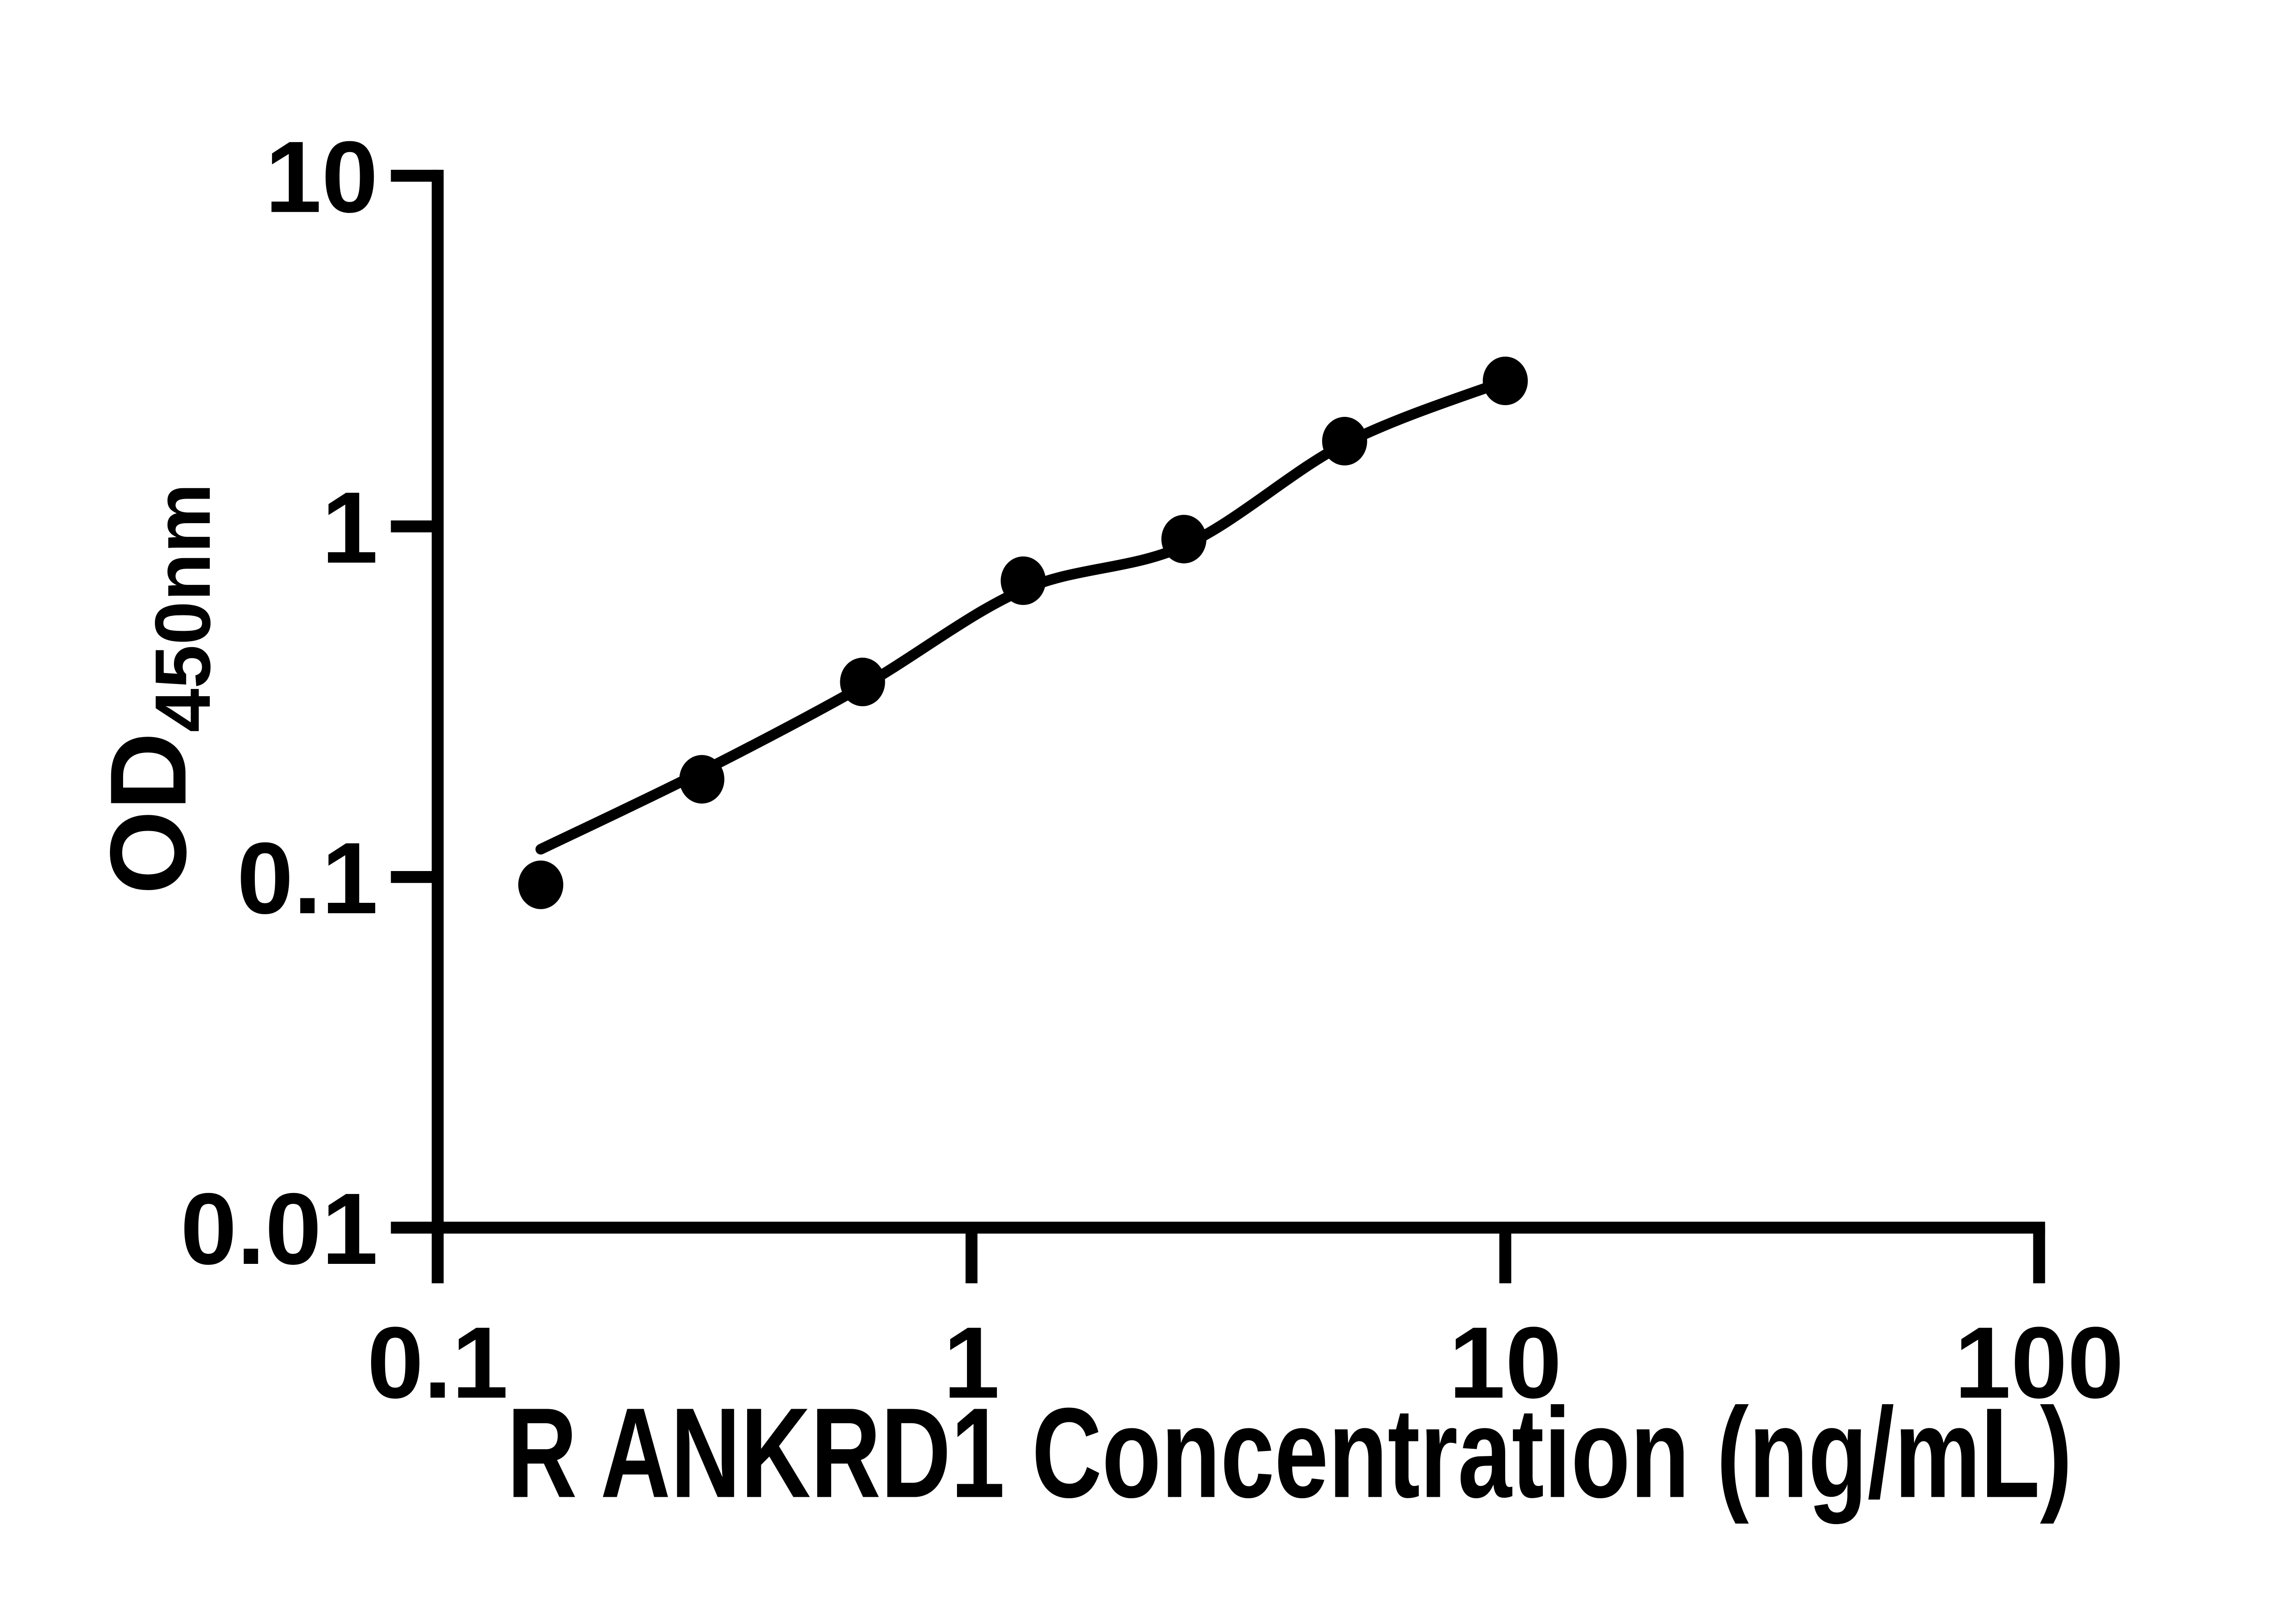 This screenshot has height=1624, width=2271. What do you see at coordinates (279, 1229) in the screenshot?
I see `y-tick-label: 0.01` at bounding box center [279, 1229].